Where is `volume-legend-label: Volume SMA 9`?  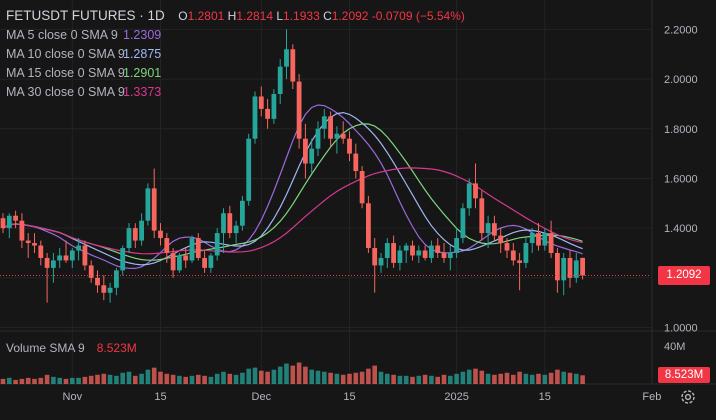
volume-legend-label: Volume SMA 9 is located at coordinates (45, 348).